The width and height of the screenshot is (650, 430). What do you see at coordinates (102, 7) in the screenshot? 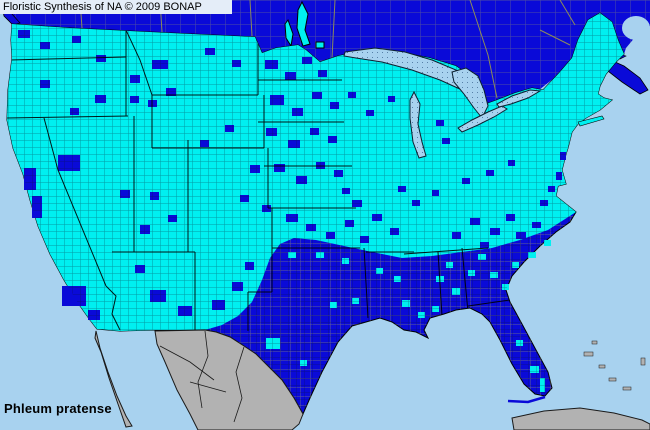
I see `map-title: Floristic Synthesis of NA © 2009 BONAP` at bounding box center [102, 7].